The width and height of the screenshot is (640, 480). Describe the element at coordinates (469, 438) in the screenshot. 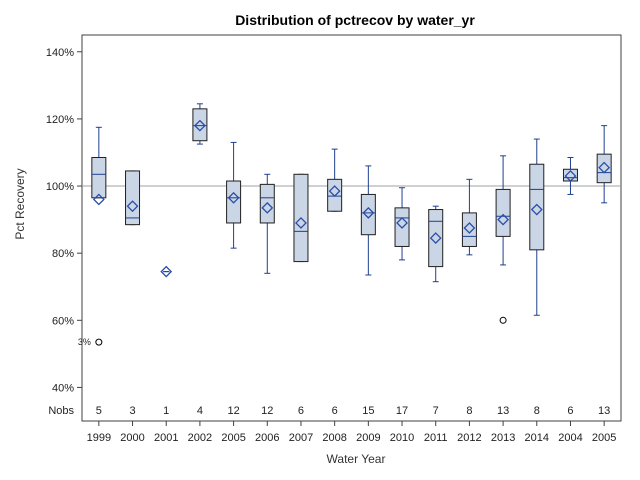

I see `x-tick-label: 2012` at that location.